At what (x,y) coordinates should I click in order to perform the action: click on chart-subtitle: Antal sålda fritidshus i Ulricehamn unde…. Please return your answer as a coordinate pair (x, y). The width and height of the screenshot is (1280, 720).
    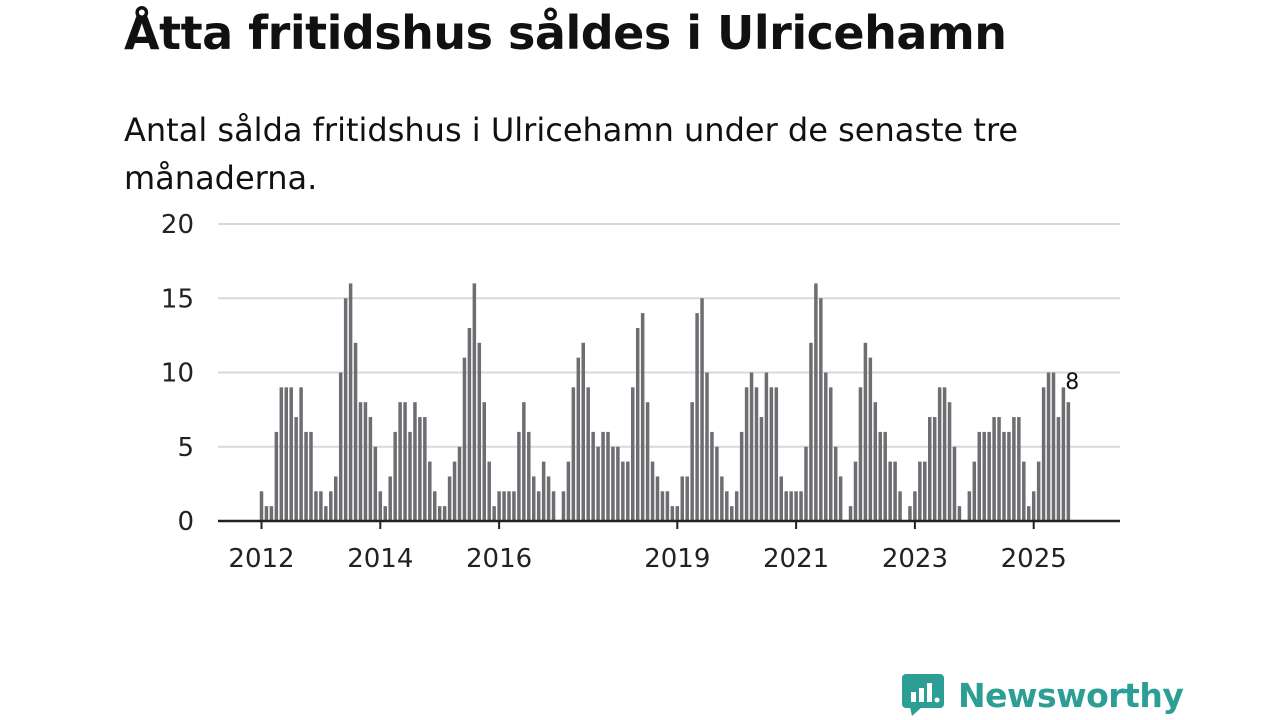
    Looking at the image, I should click on (571, 154).